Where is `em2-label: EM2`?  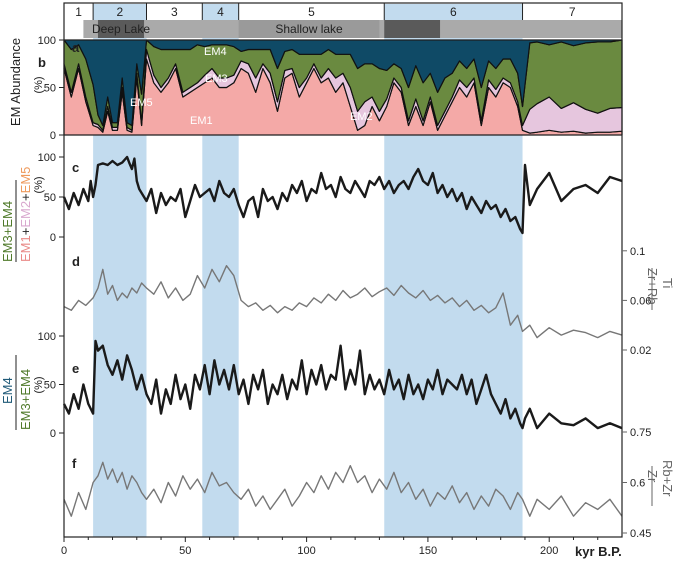
em2-label: EM2 is located at coordinates (361, 117).